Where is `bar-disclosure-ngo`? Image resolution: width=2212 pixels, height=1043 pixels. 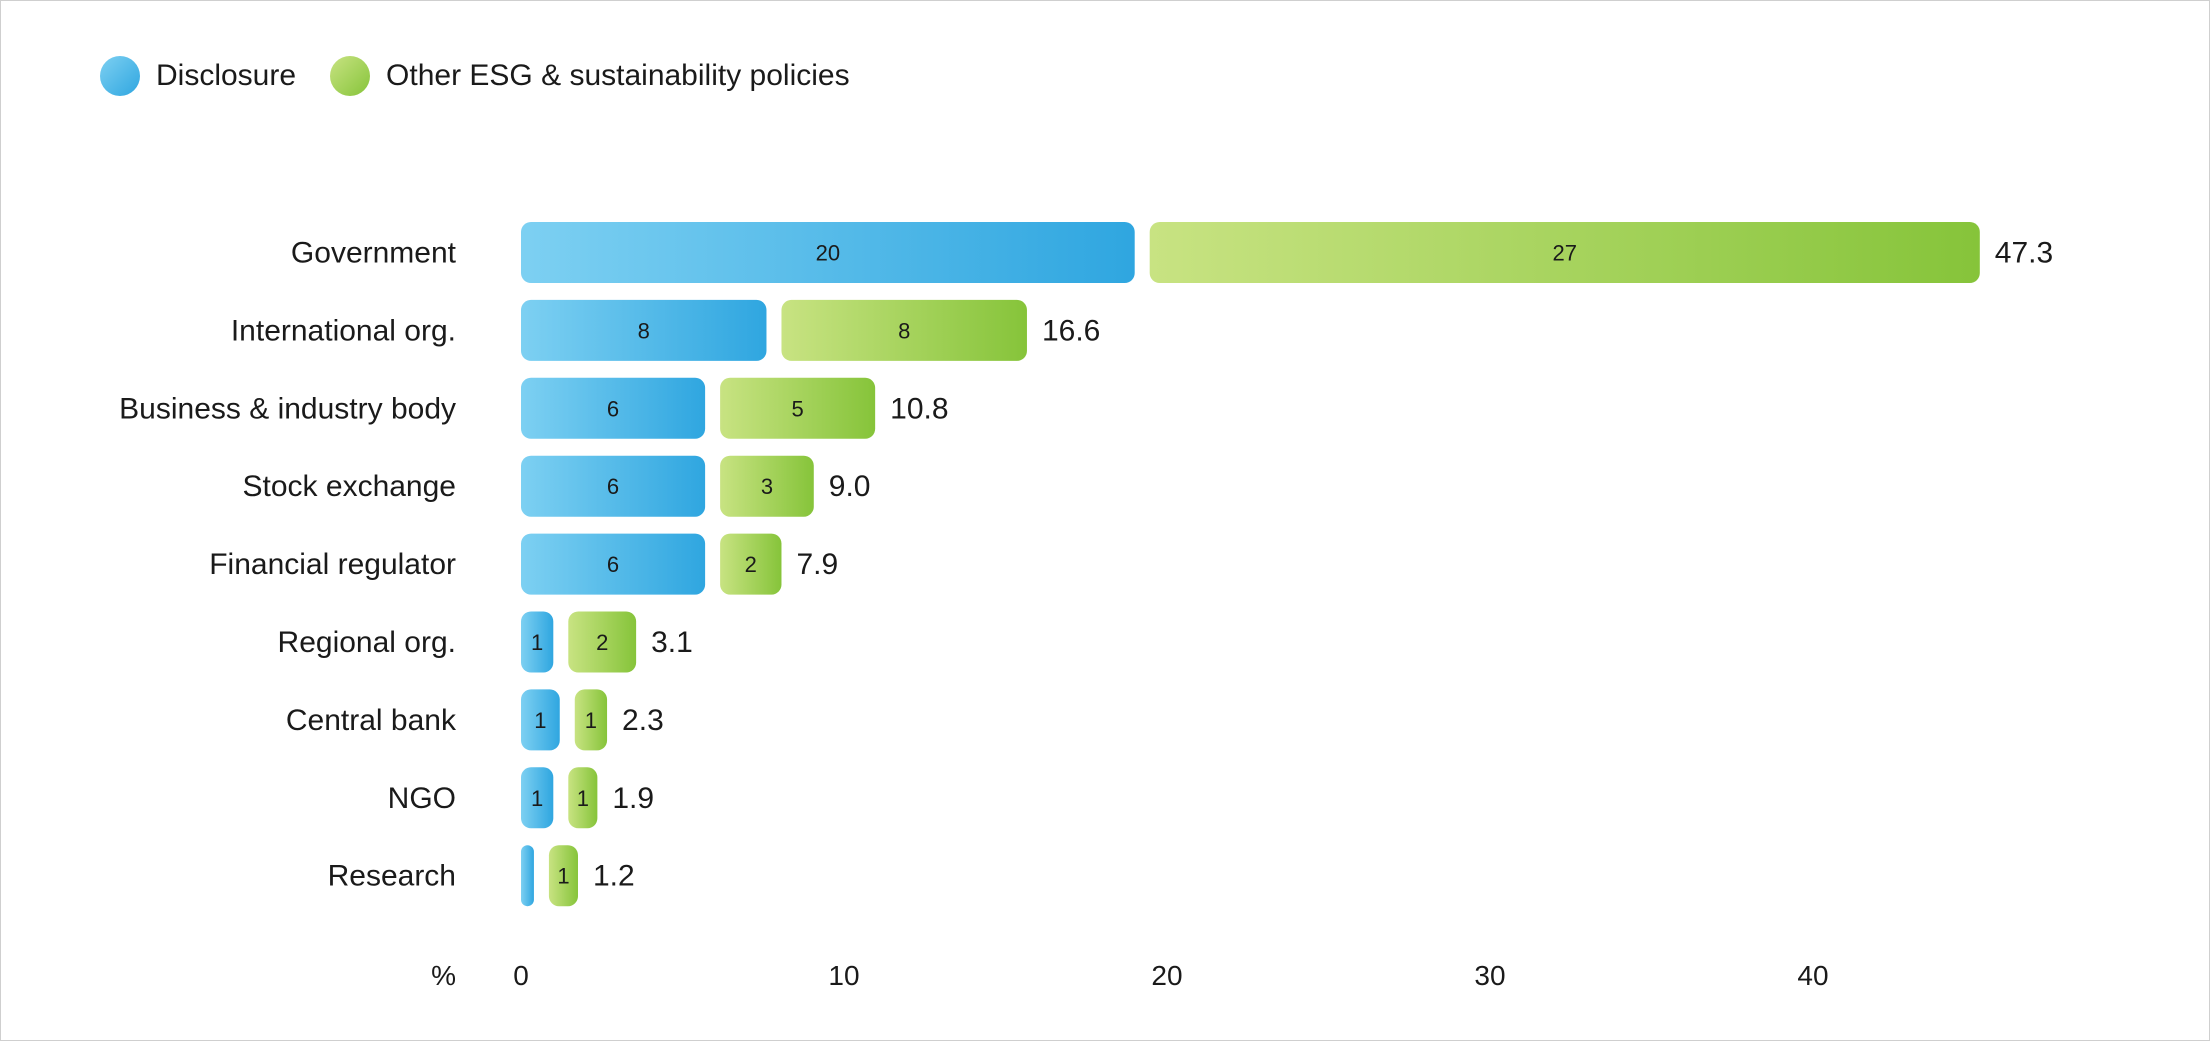
bar-disclosure-ngo is located at coordinates (537, 798).